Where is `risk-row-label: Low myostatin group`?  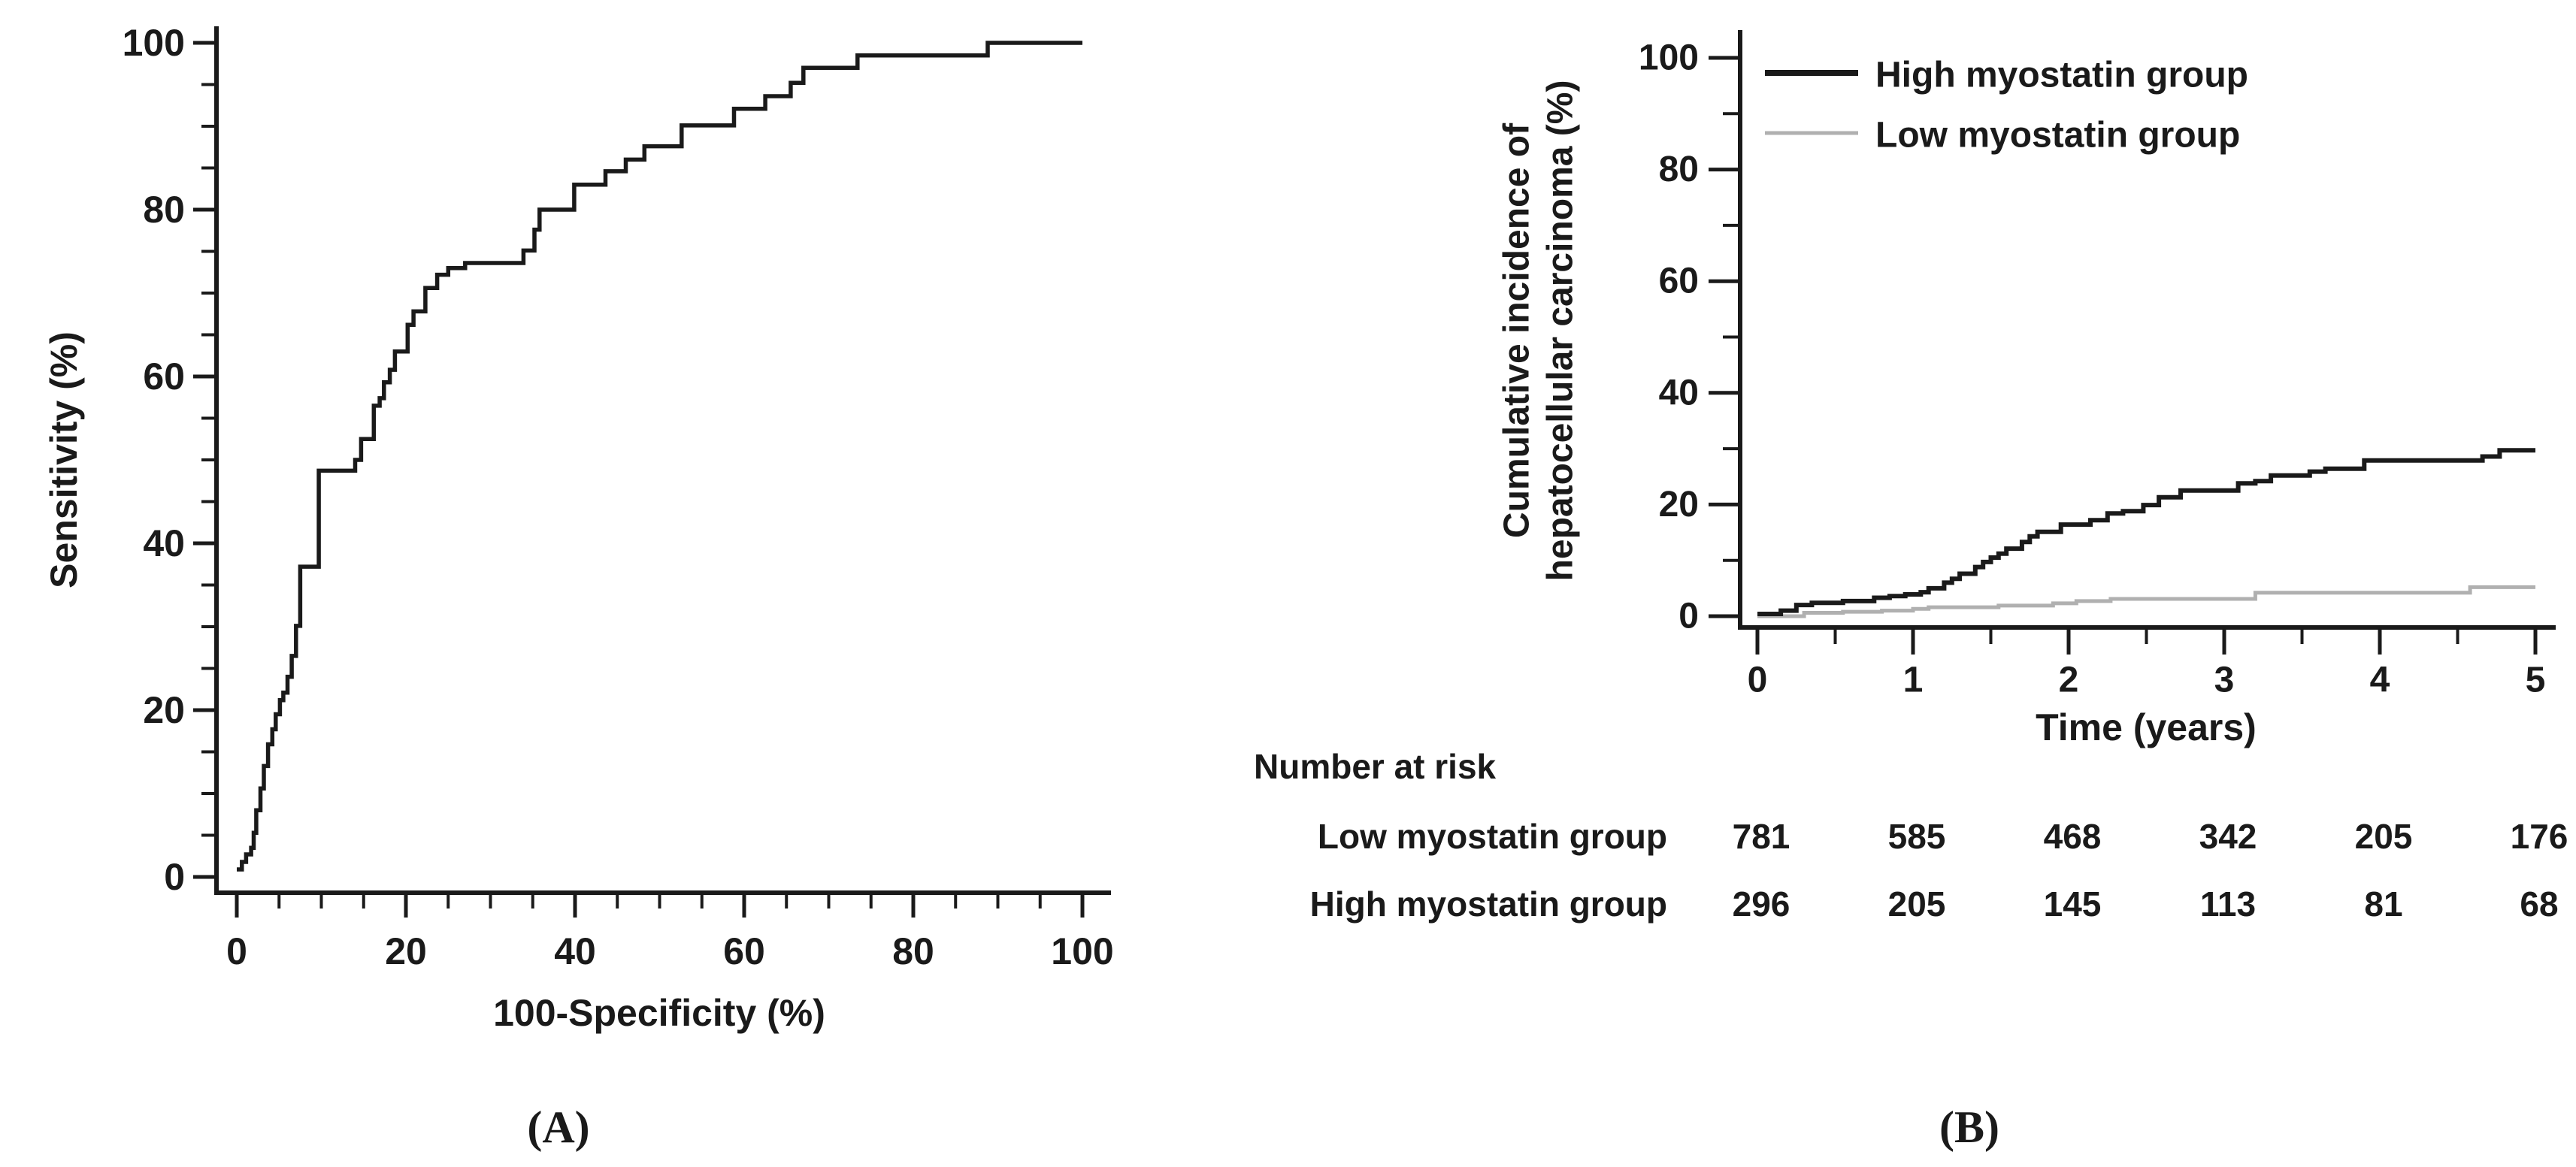
risk-row-label: Low myostatin group is located at coordinates (1492, 836).